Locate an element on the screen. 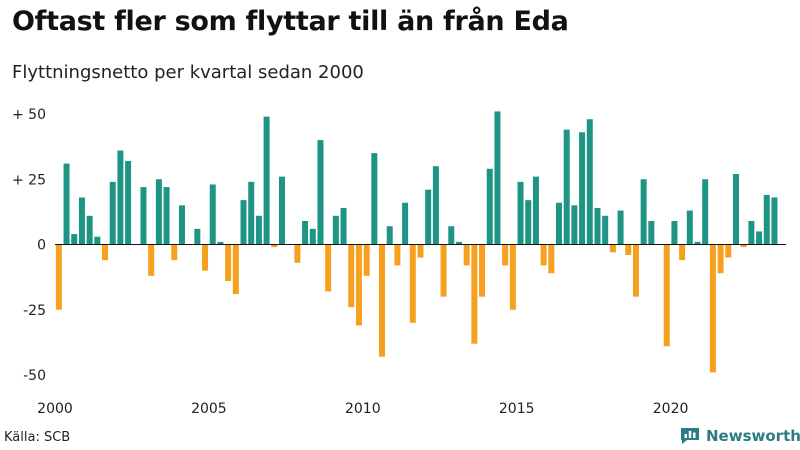 The width and height of the screenshot is (800, 450). x-axis: 2000 2005 2010 2015 2020 is located at coordinates (362, 409).